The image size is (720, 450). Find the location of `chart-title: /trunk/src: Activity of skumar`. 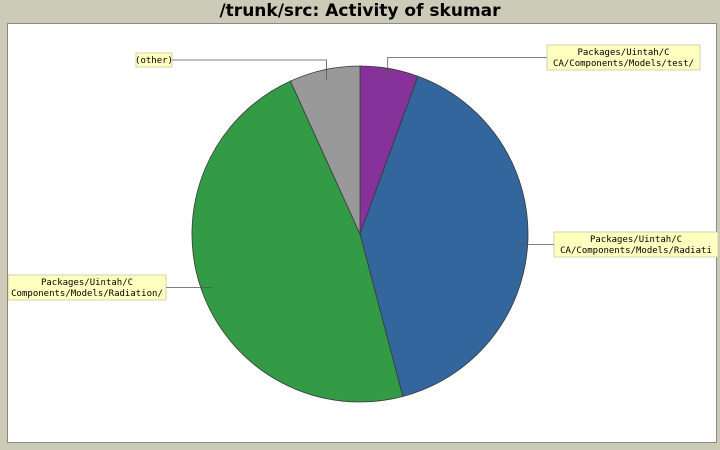

chart-title: /trunk/src: Activity of skumar is located at coordinates (360, 11).